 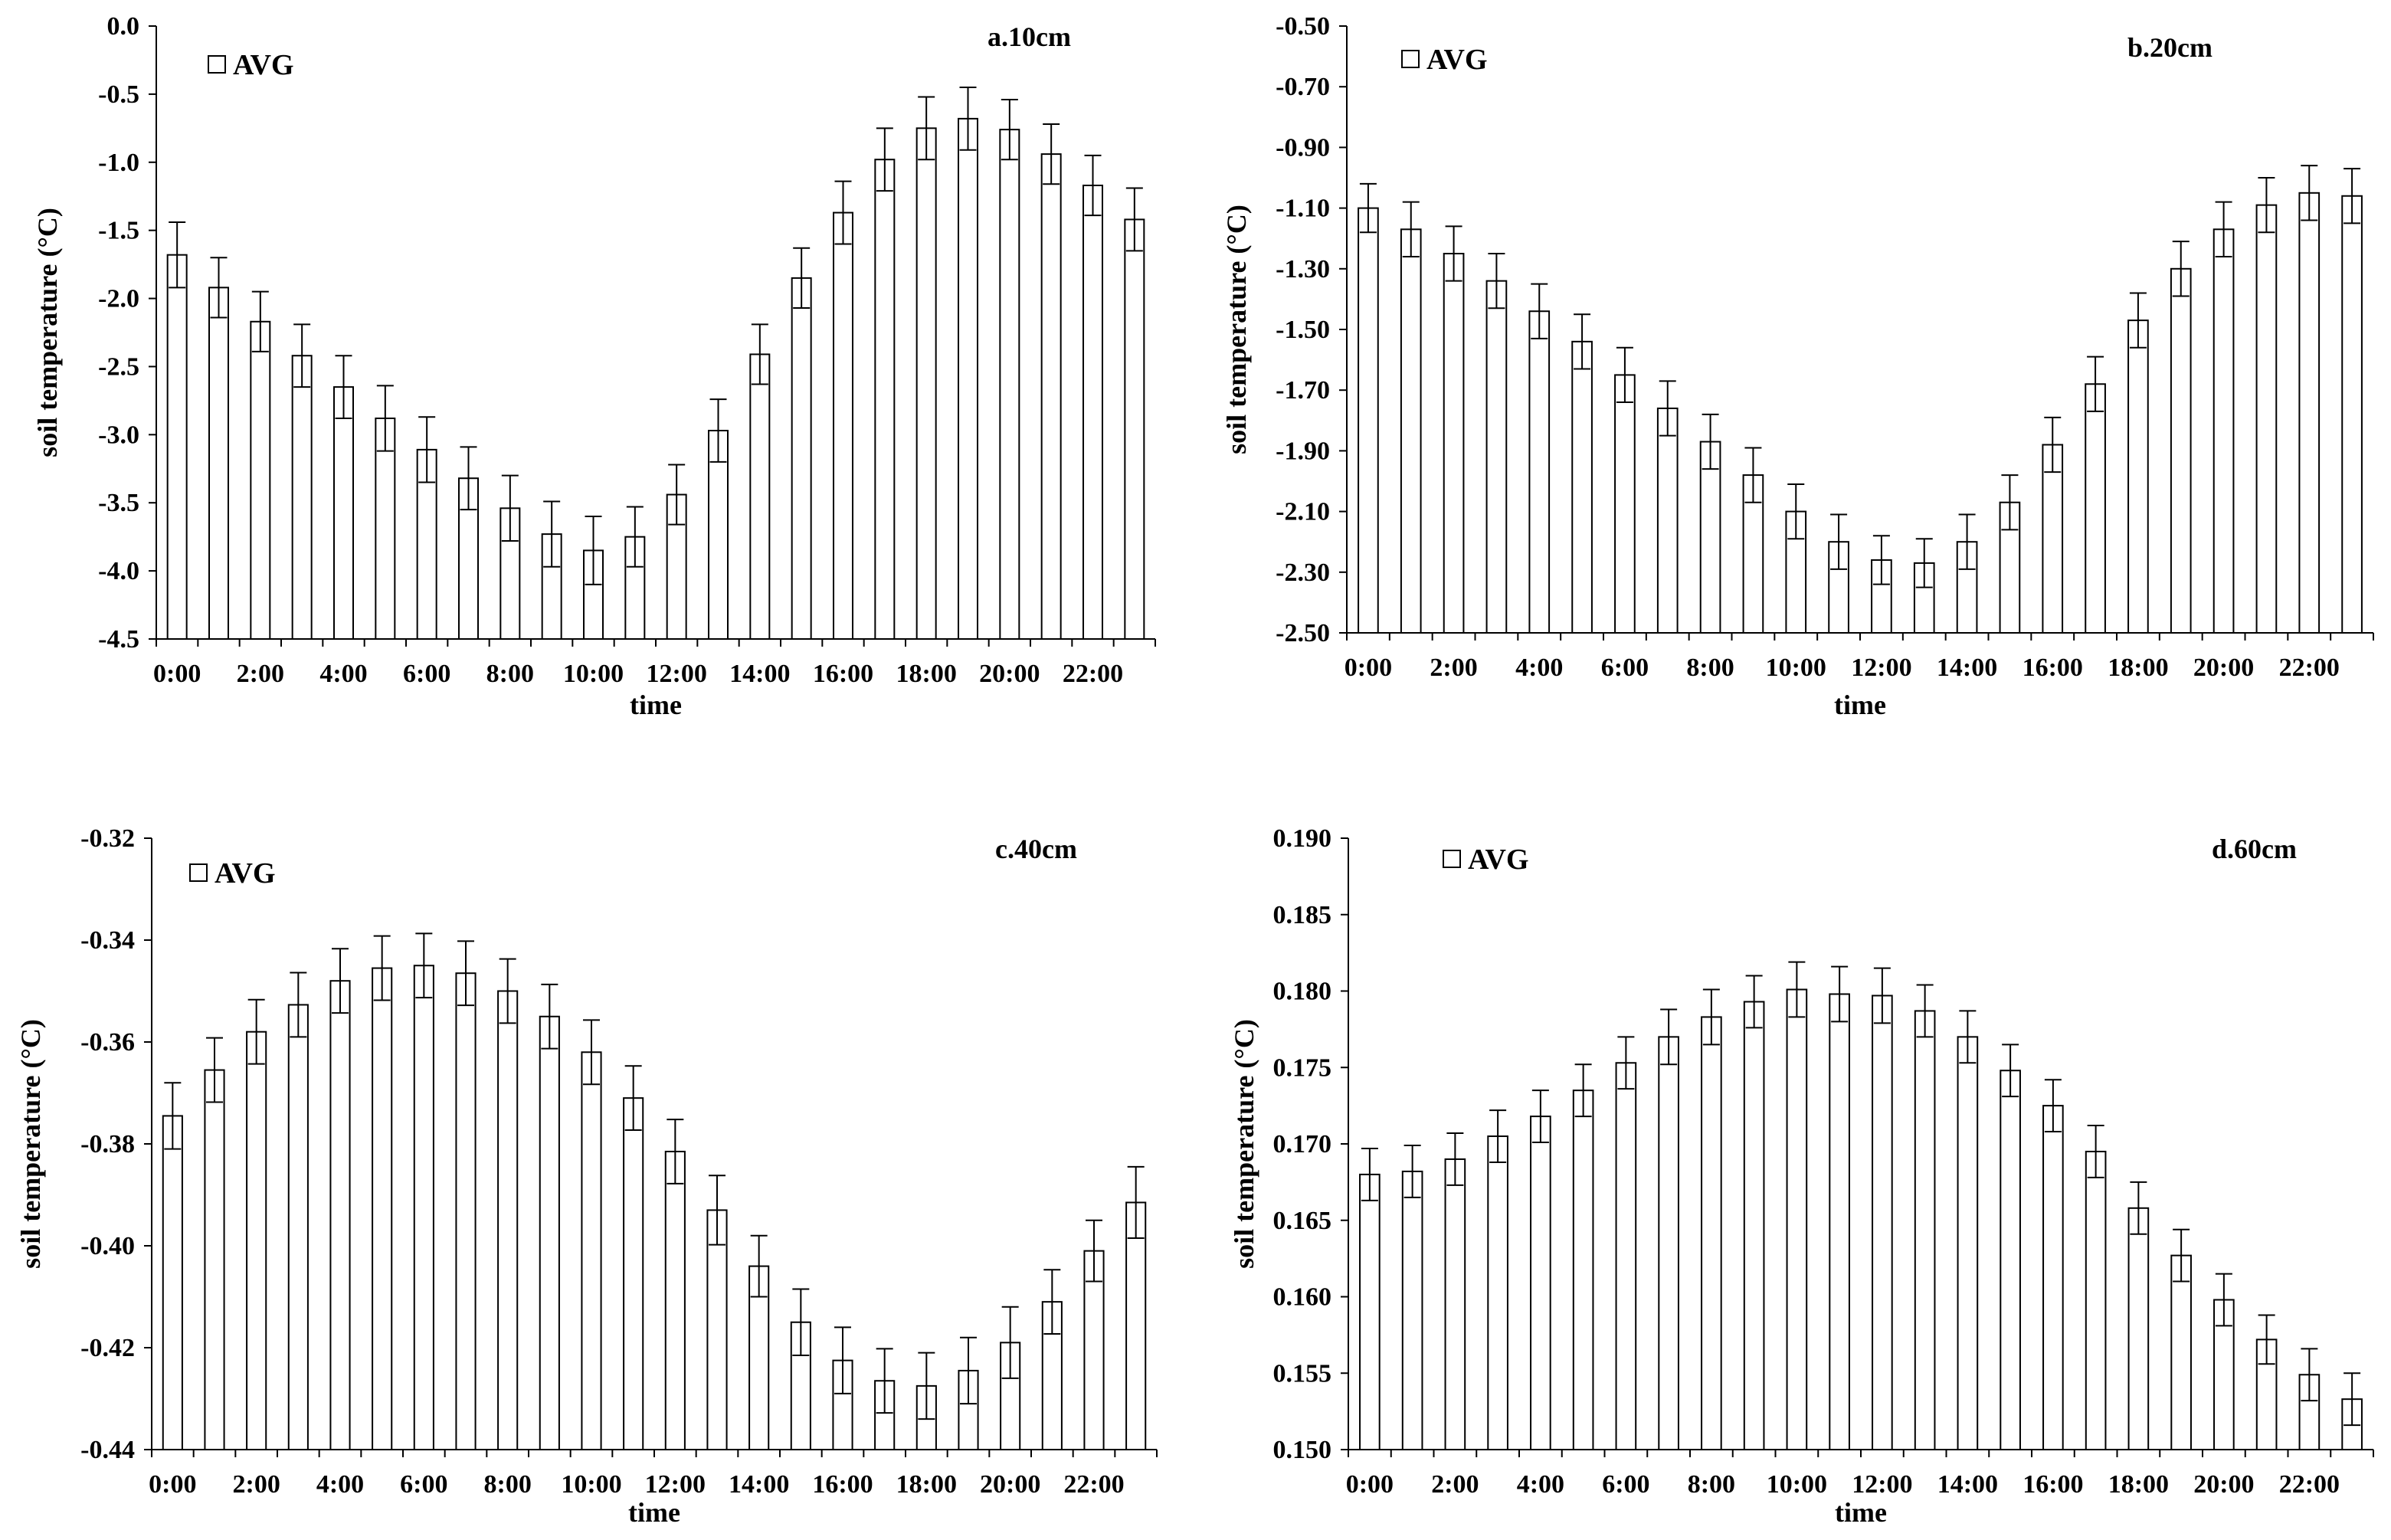 I want to click on y-tick-label: -1.70, so click(x=1303, y=390).